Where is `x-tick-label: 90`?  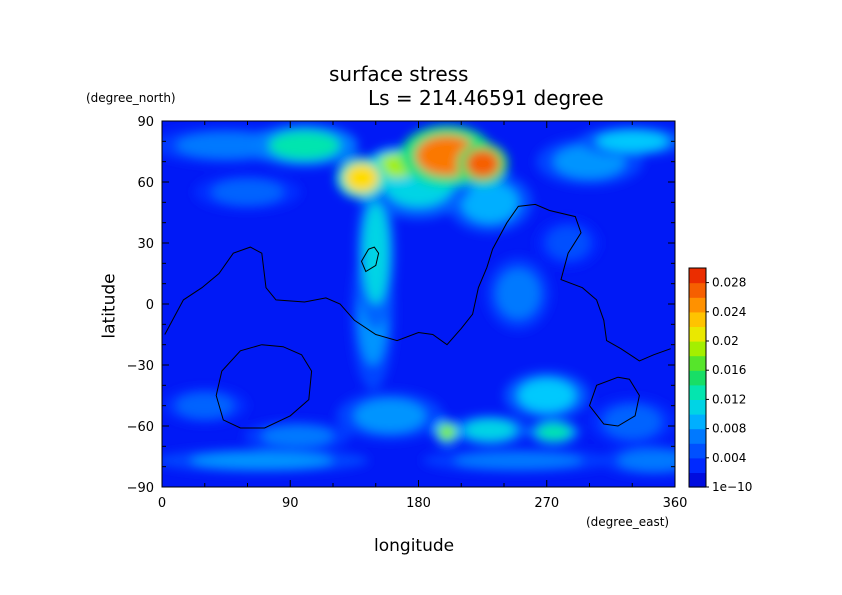
x-tick-label: 90 is located at coordinates (290, 503).